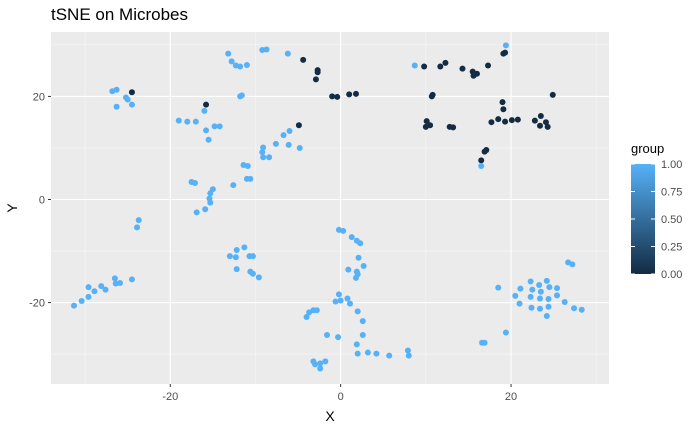 Image resolution: width=700 pixels, height=432 pixels. I want to click on y-tick-label: 0, so click(42, 200).